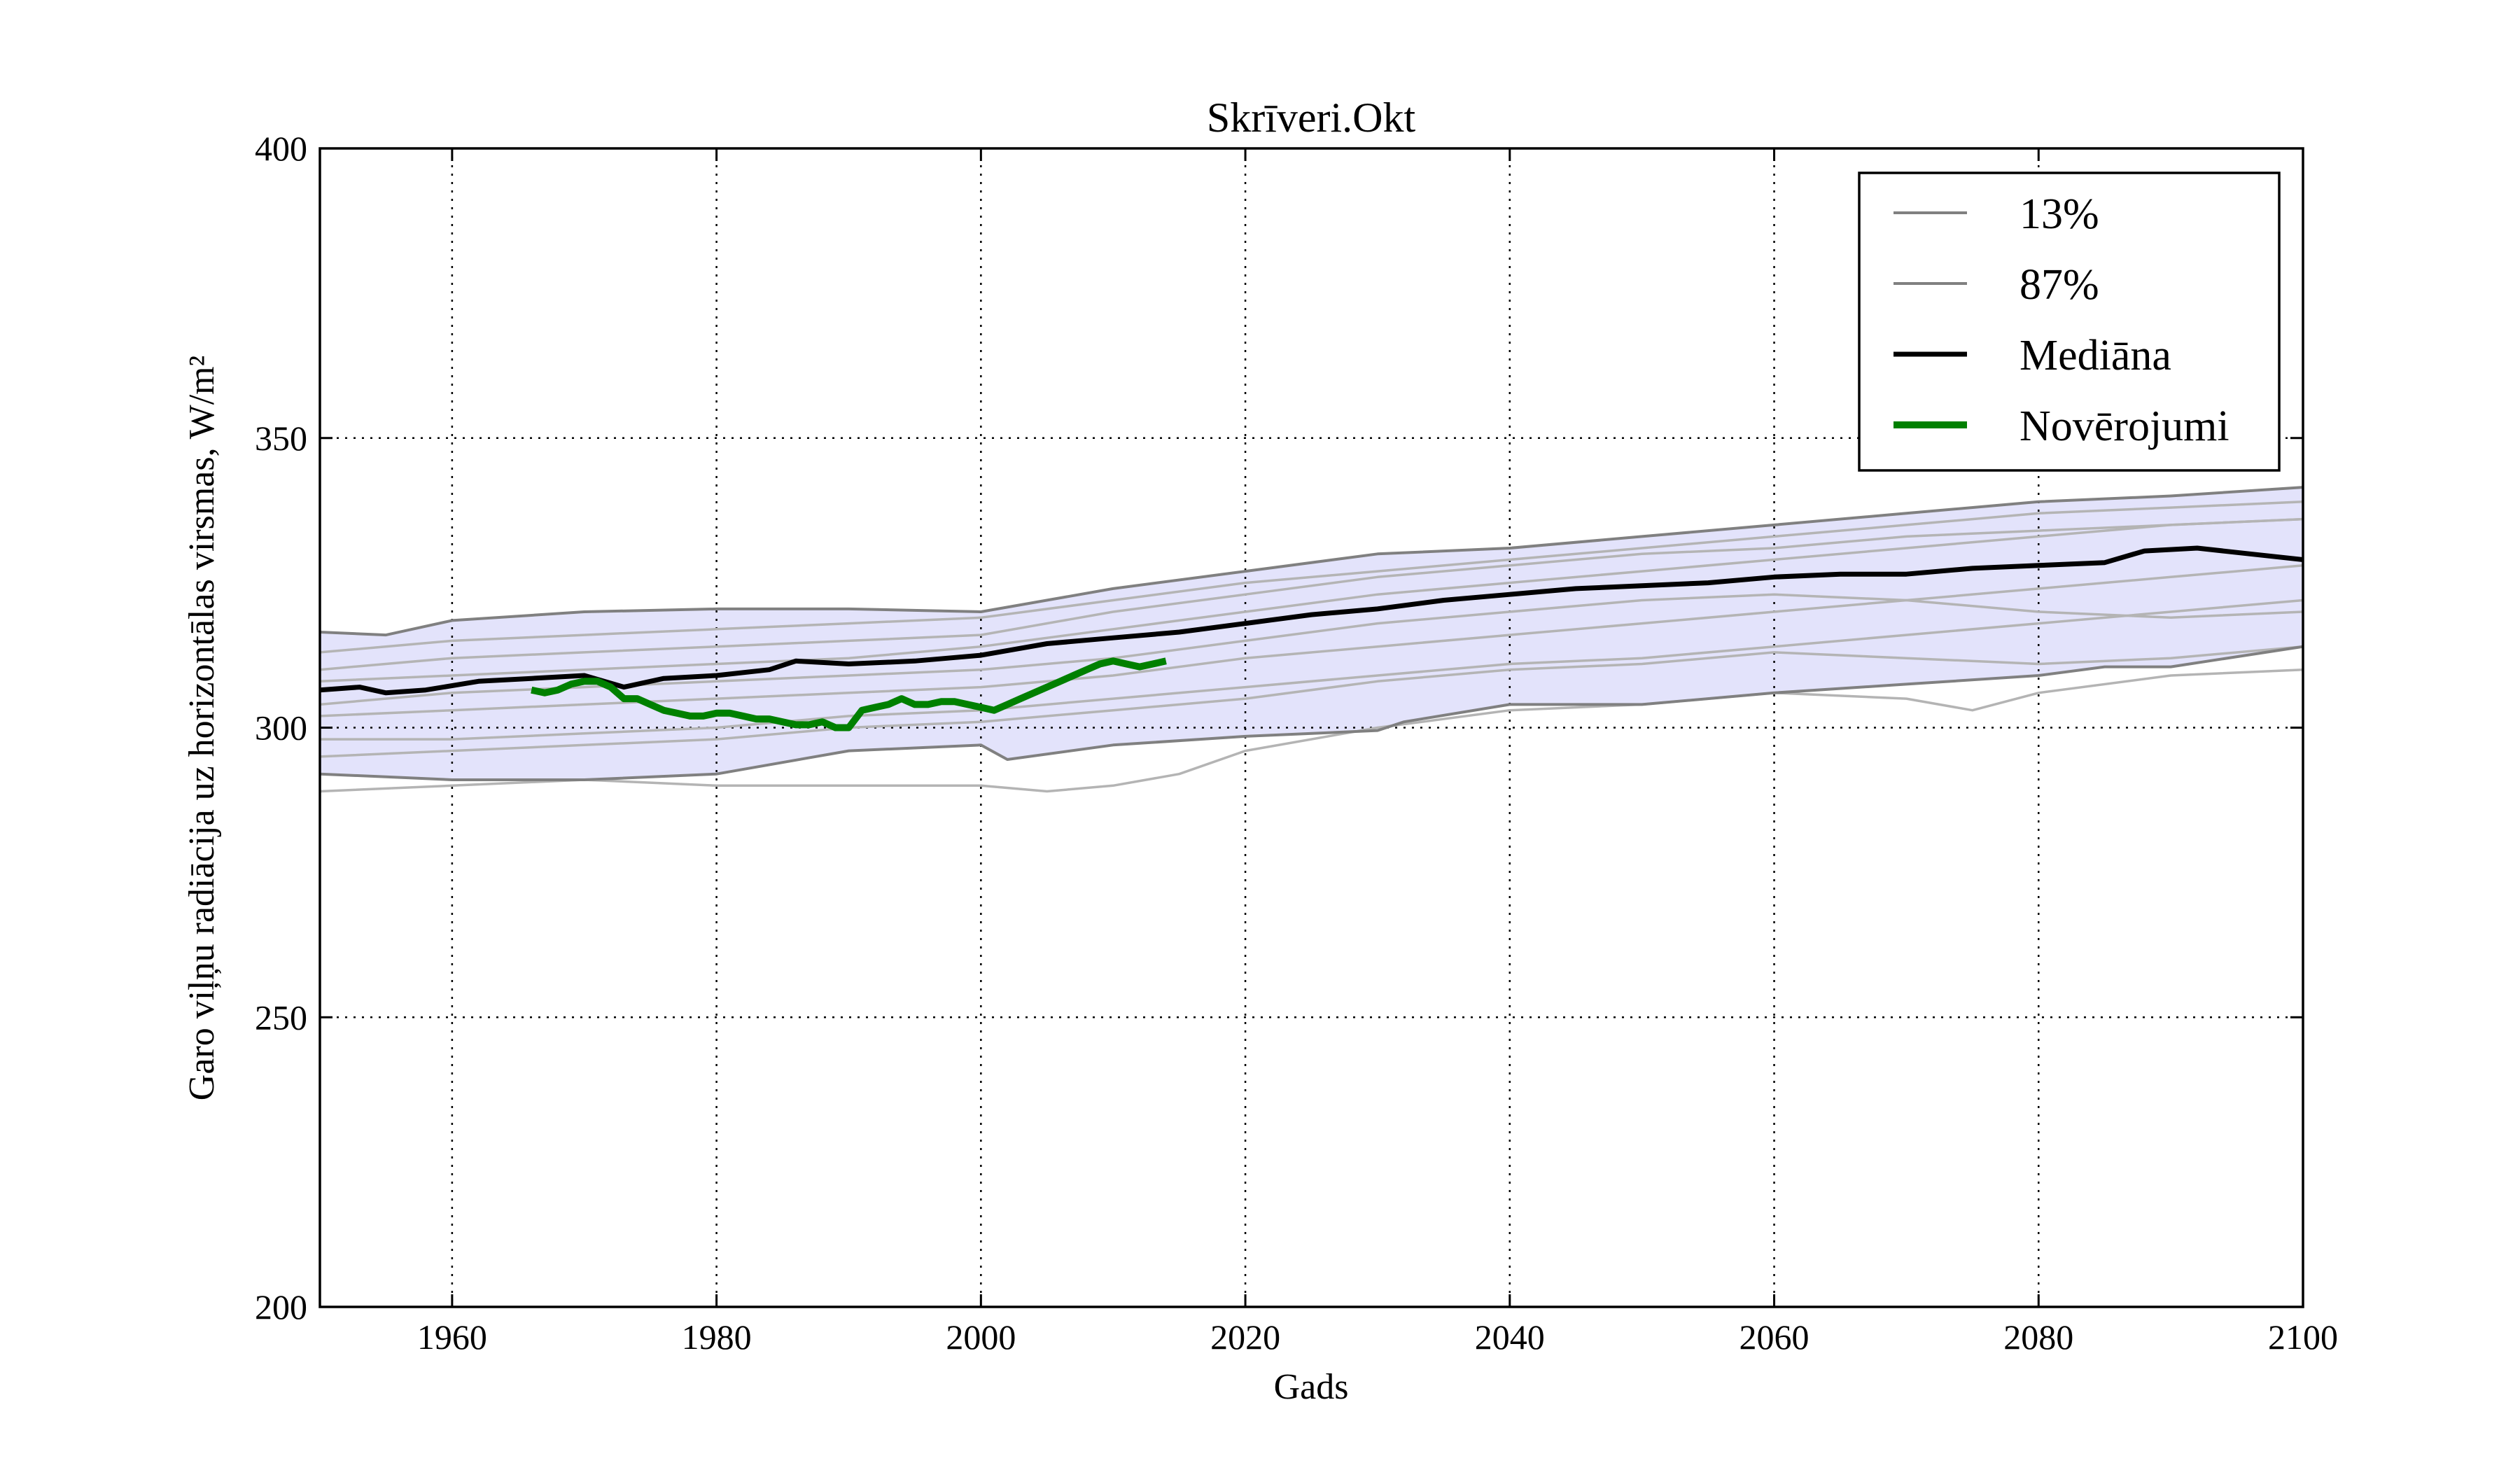  I want to click on y-tick-label: 250, so click(281, 1017).